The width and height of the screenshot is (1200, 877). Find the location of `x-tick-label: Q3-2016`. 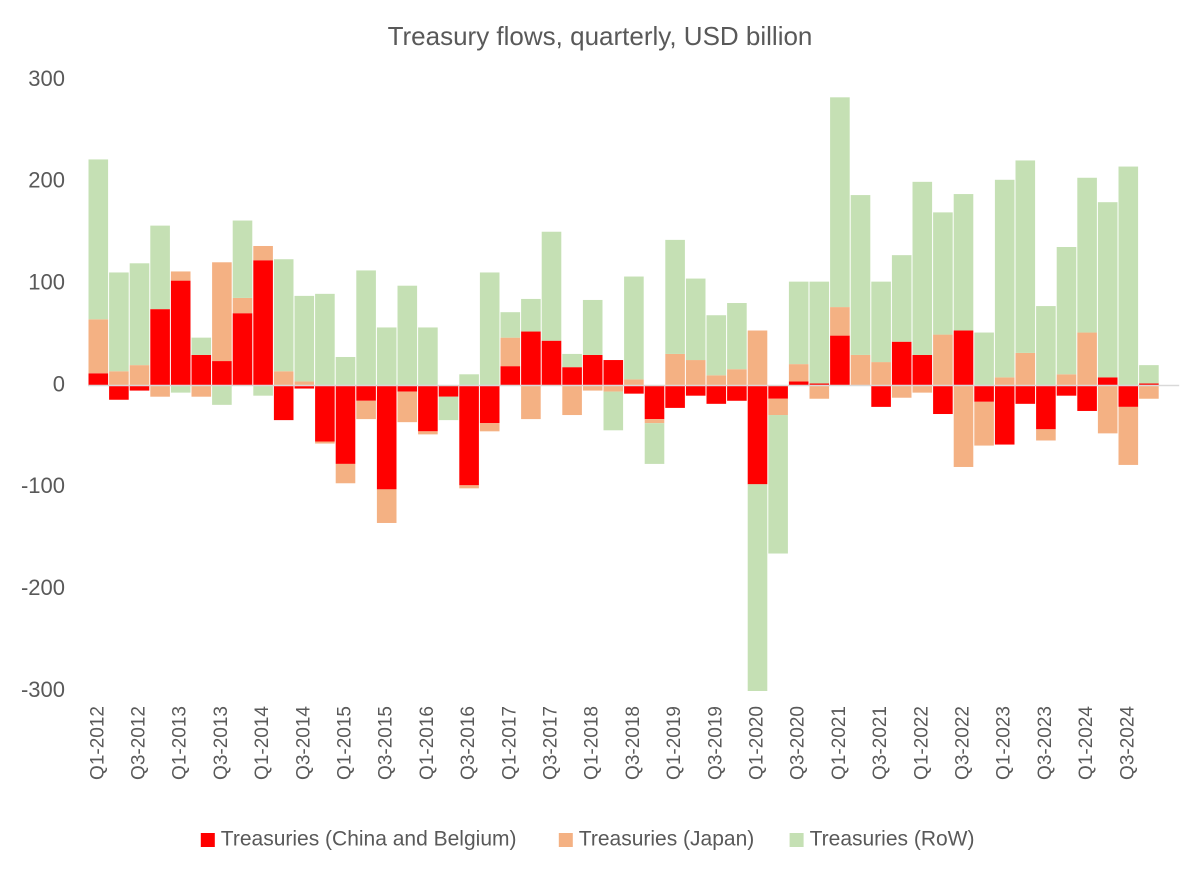

x-tick-label: Q3-2016 is located at coordinates (468, 743).